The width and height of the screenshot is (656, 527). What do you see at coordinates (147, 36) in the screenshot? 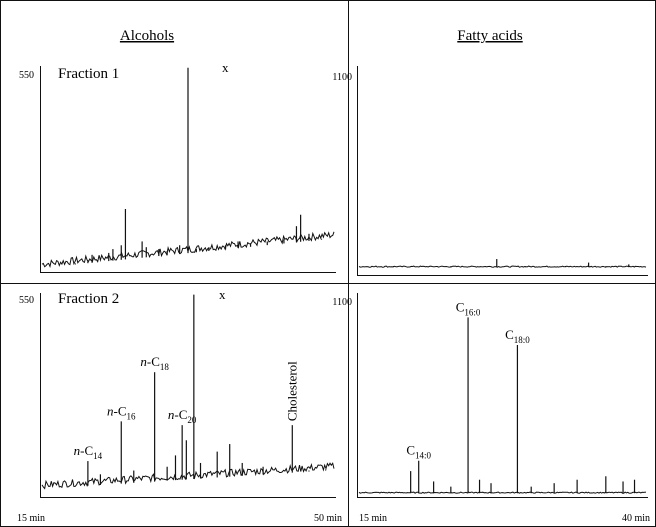
I see `header-alcohols: Alcohols` at bounding box center [147, 36].